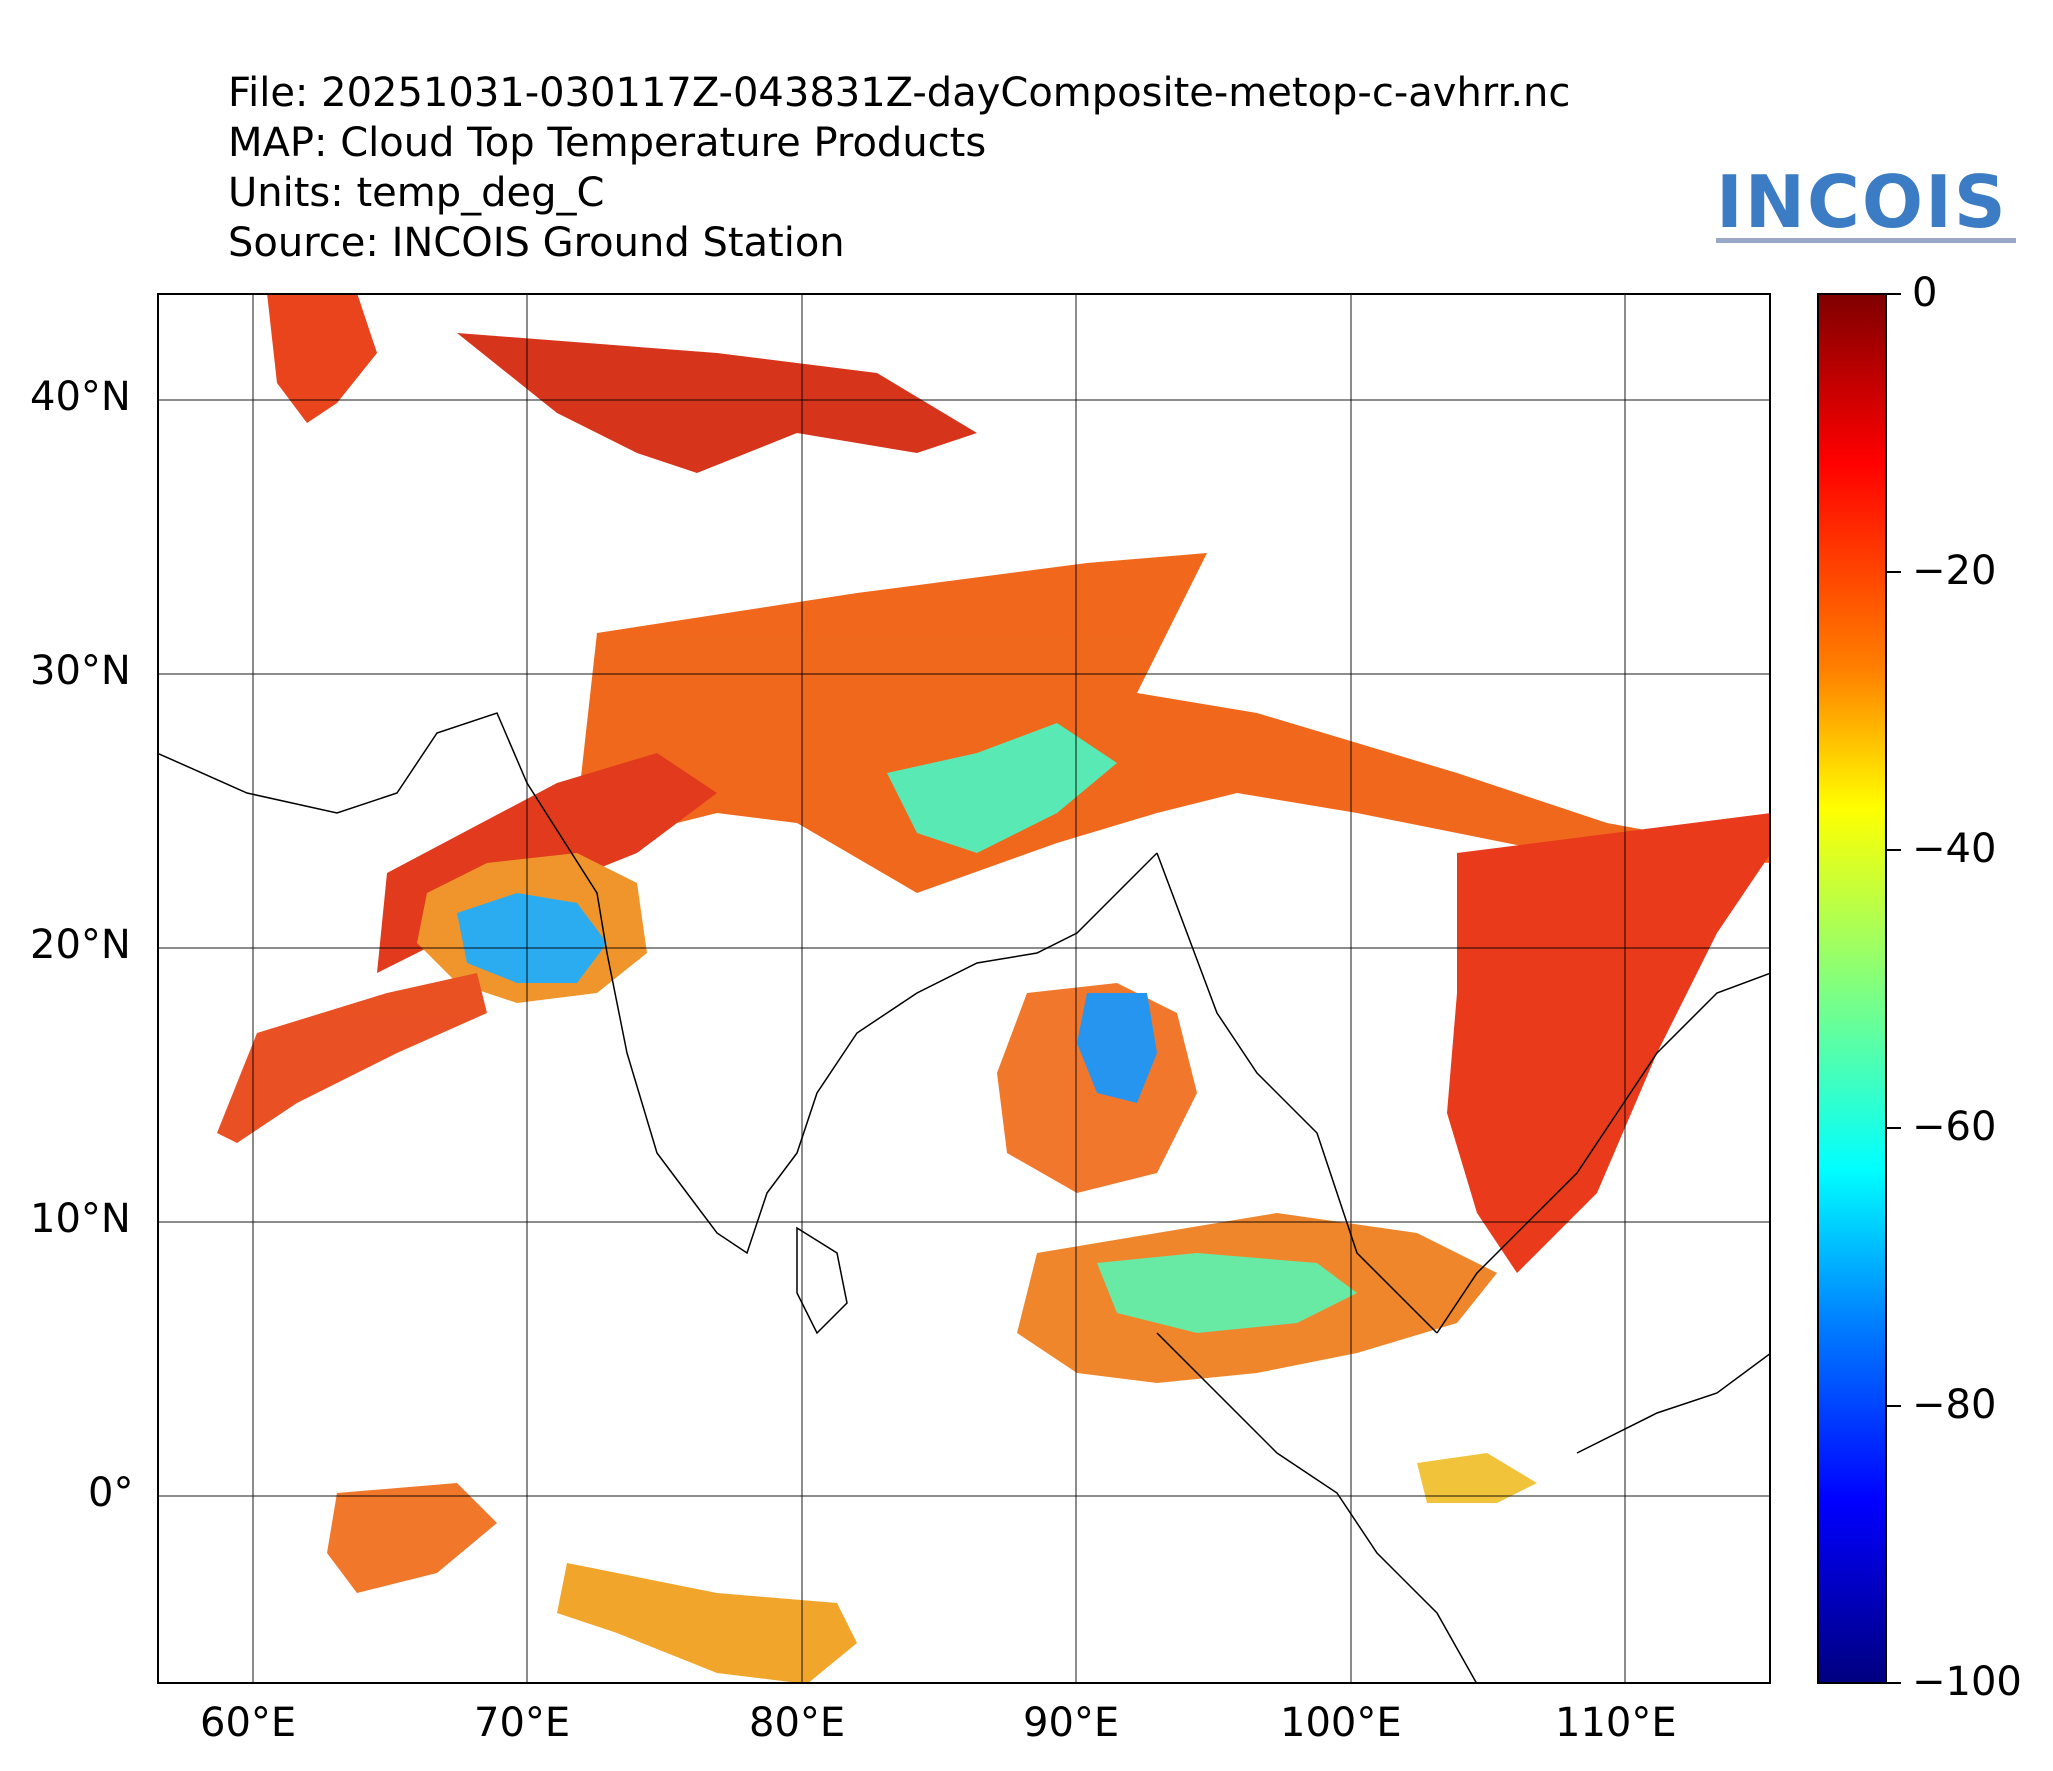 This screenshot has height=1771, width=2053. Describe the element at coordinates (1673, 1403) in the screenshot. I see `coastline-borneo` at that location.